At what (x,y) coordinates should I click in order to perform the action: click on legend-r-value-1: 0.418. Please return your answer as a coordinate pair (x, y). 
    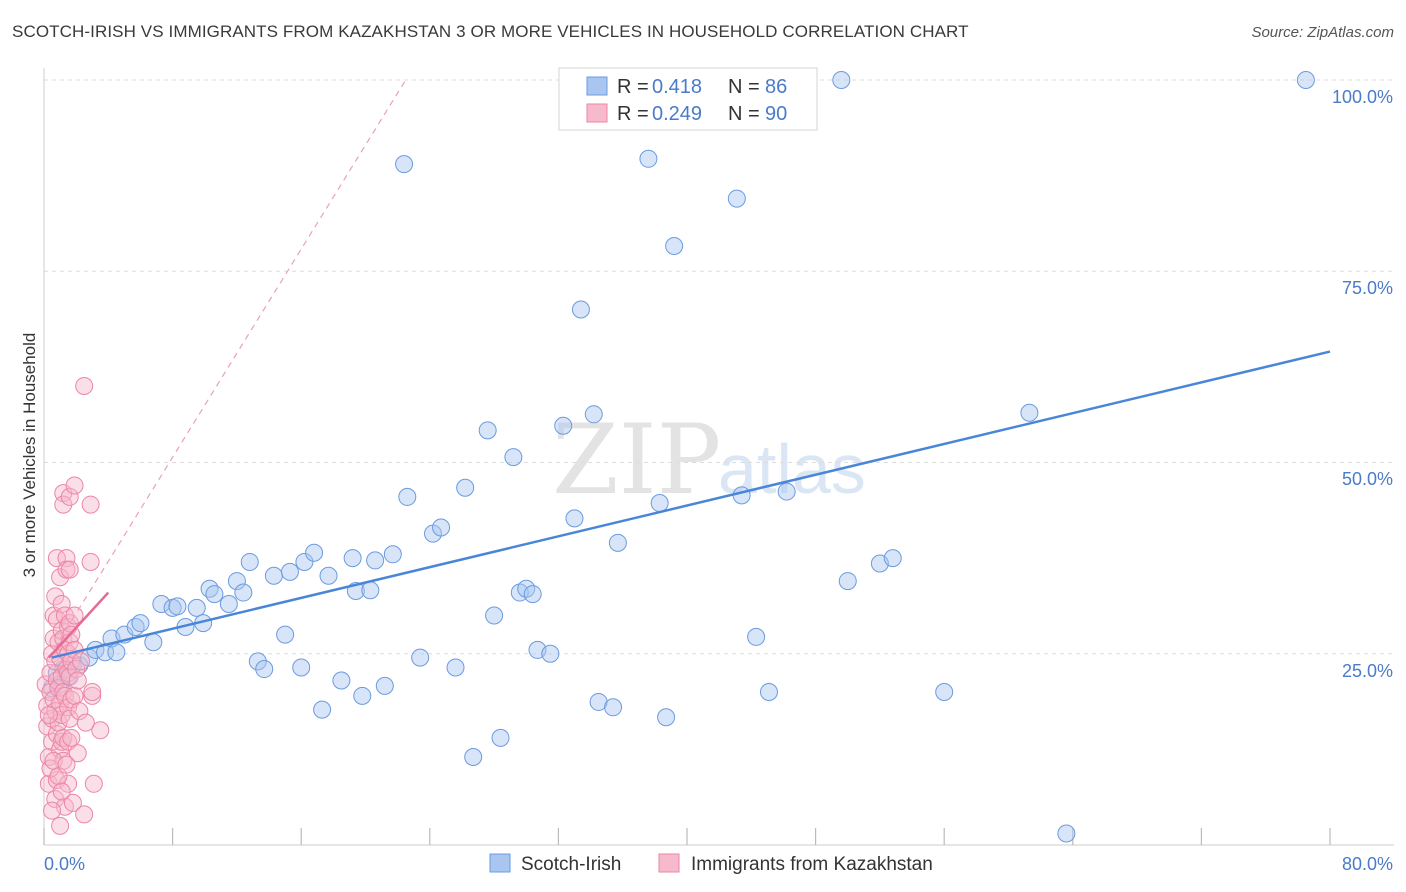
    Looking at the image, I should click on (677, 87).